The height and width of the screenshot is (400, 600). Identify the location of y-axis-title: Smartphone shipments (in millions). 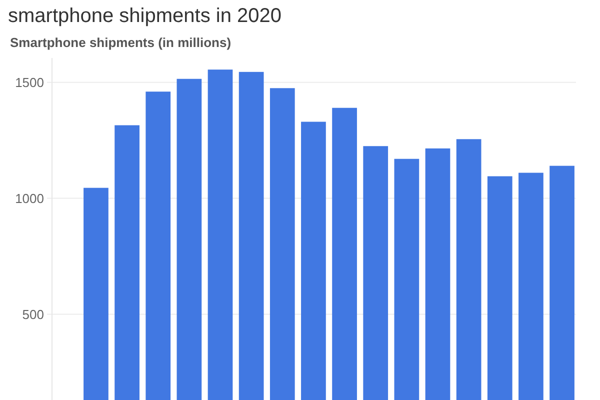
(121, 42).